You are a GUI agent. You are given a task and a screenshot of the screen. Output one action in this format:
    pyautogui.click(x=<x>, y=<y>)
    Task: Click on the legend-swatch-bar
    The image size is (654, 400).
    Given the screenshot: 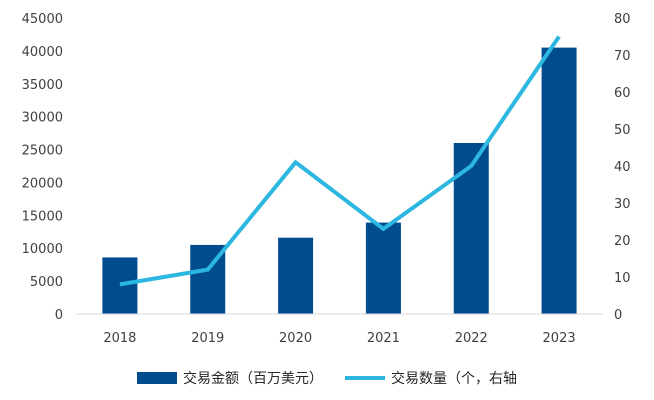 What is the action you would take?
    pyautogui.click(x=157, y=378)
    